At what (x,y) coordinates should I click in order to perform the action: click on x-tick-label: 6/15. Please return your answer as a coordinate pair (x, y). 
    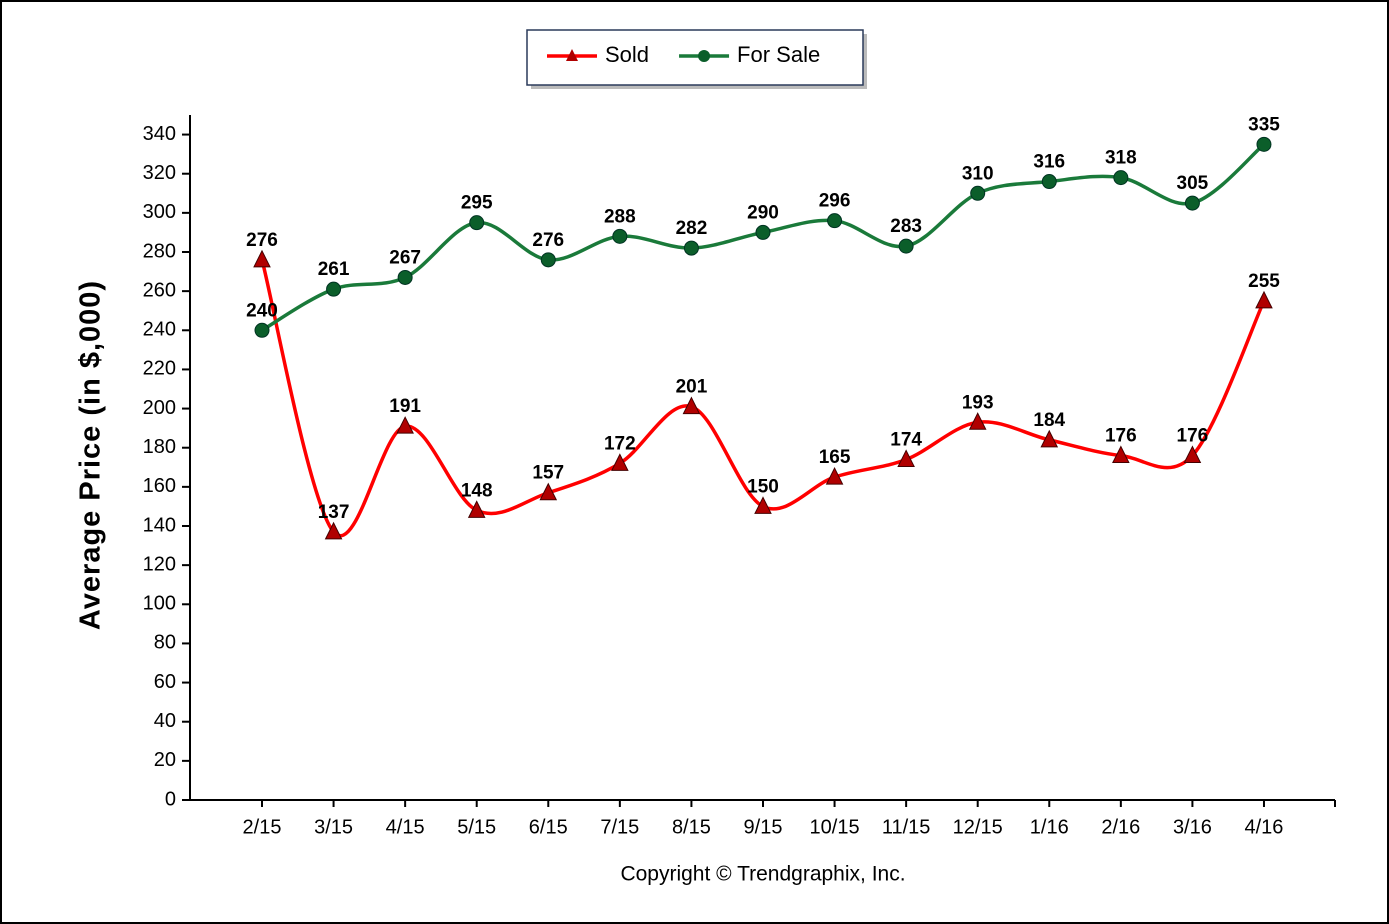
    Looking at the image, I should click on (548, 827).